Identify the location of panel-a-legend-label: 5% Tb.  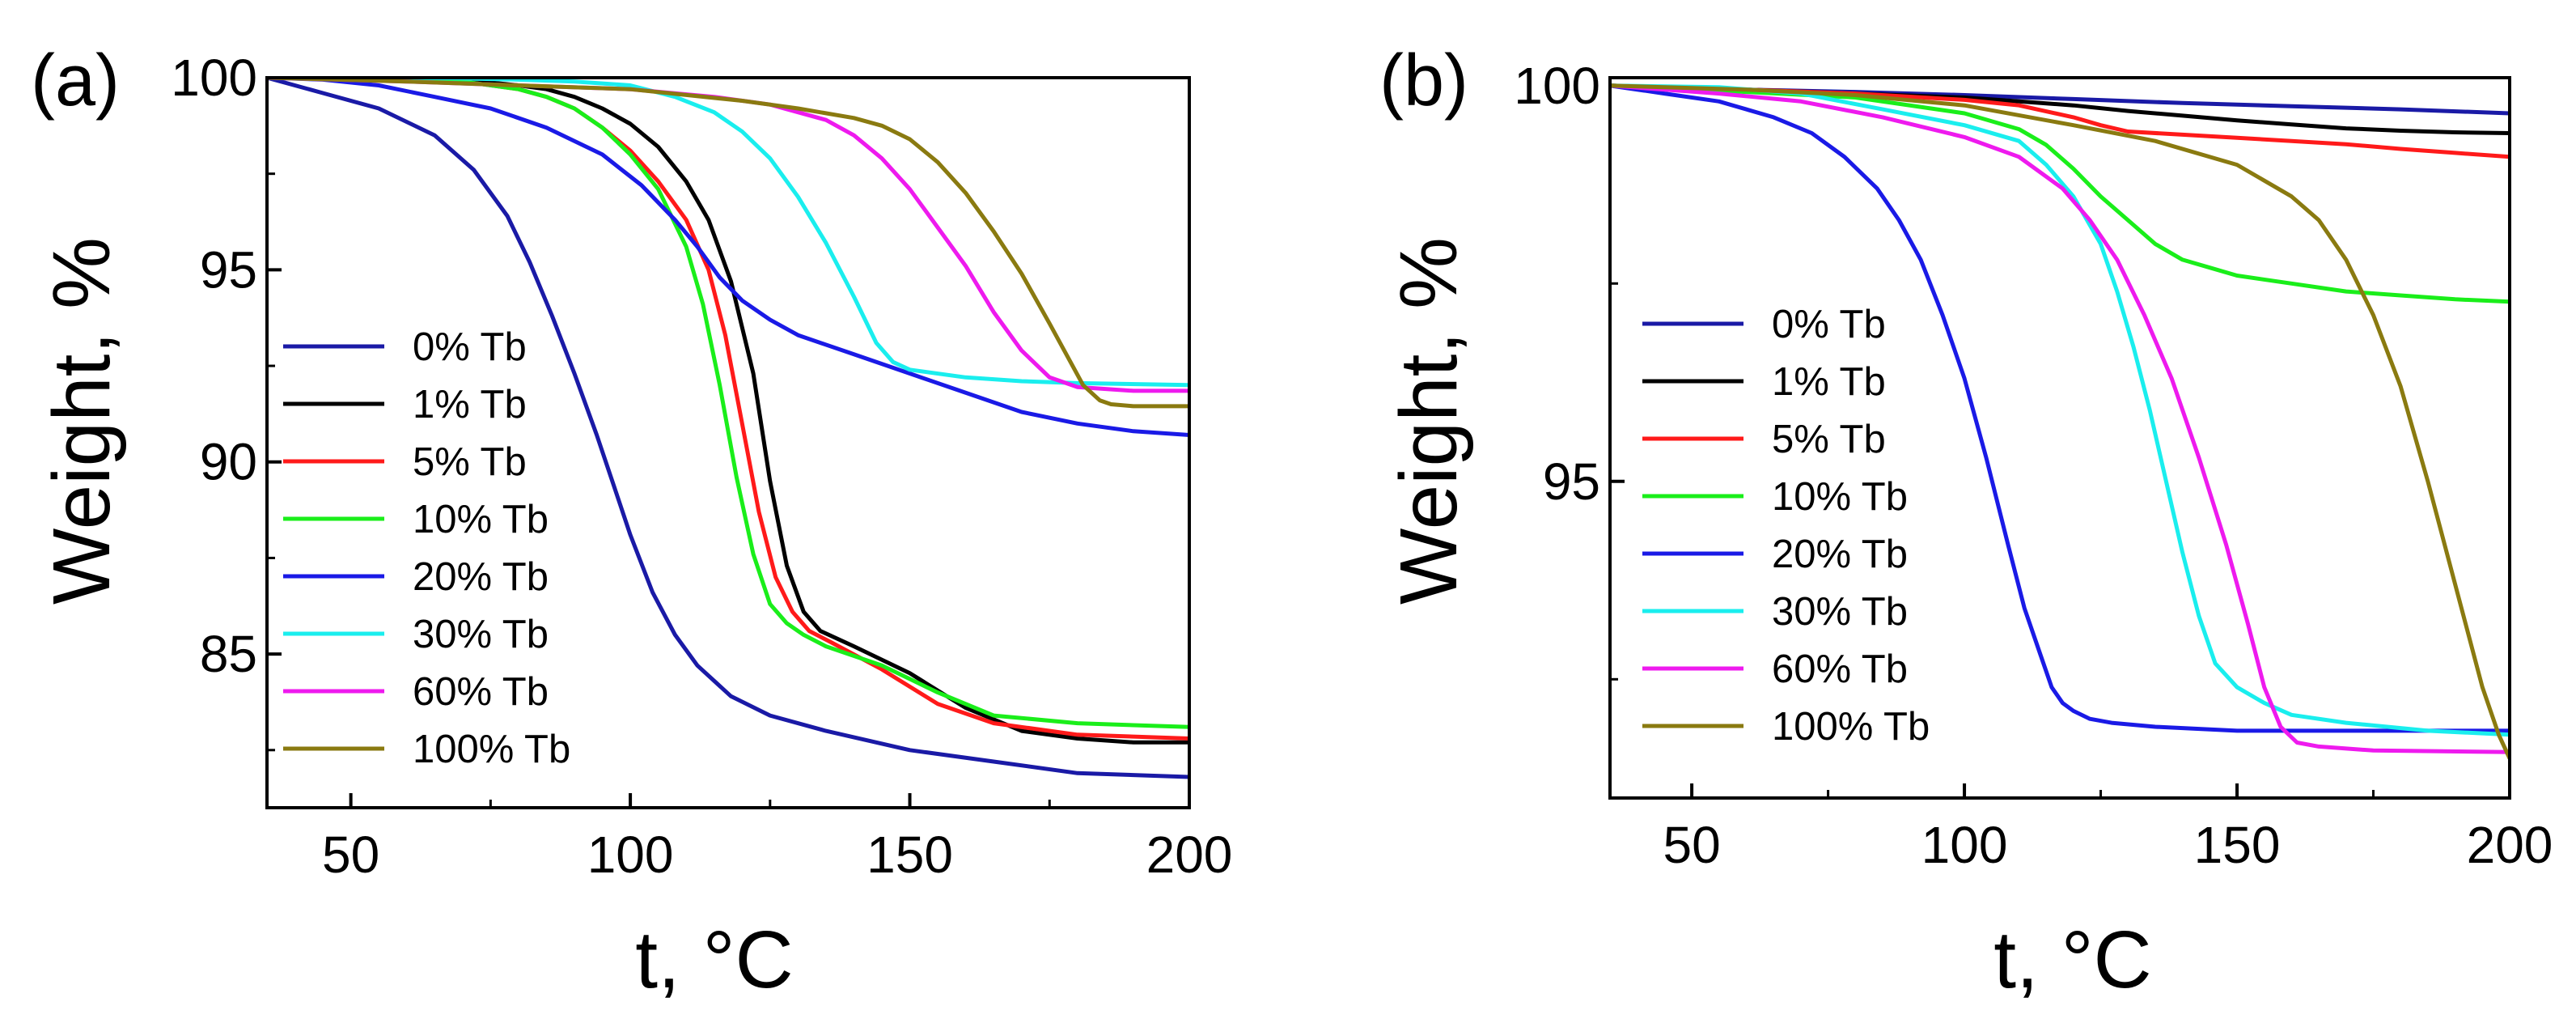
(470, 462).